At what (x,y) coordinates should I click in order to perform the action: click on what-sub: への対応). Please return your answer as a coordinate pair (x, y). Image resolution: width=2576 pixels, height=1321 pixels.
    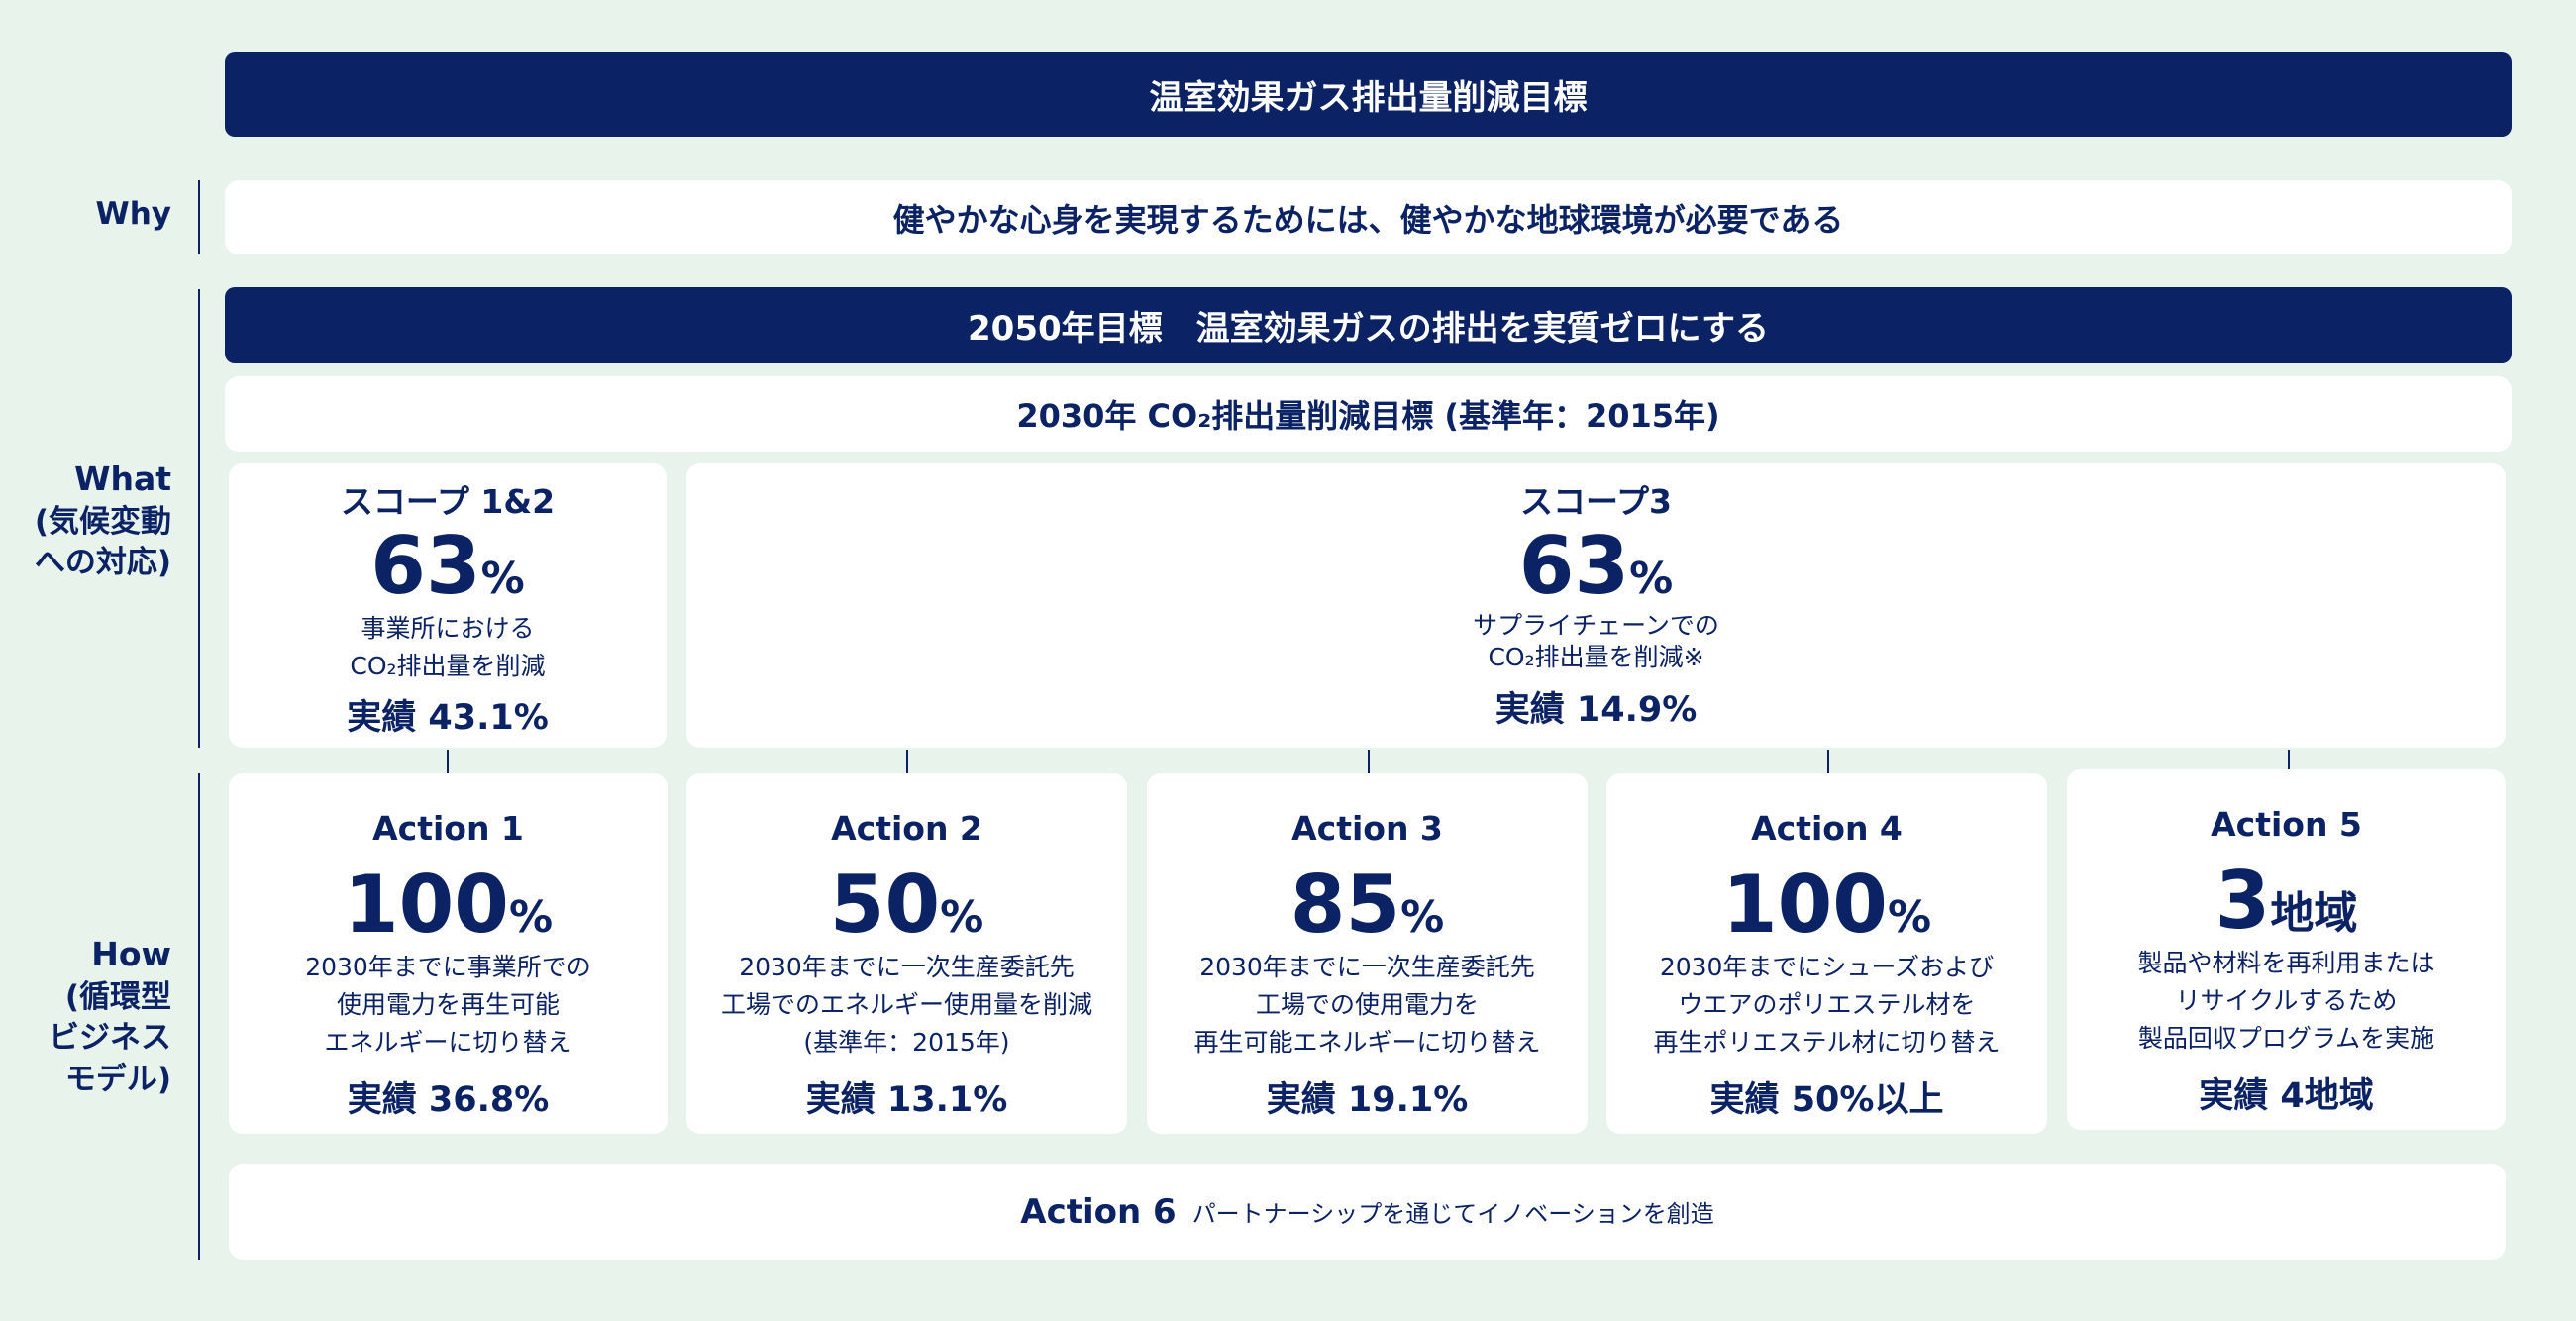
    Looking at the image, I should click on (102, 563).